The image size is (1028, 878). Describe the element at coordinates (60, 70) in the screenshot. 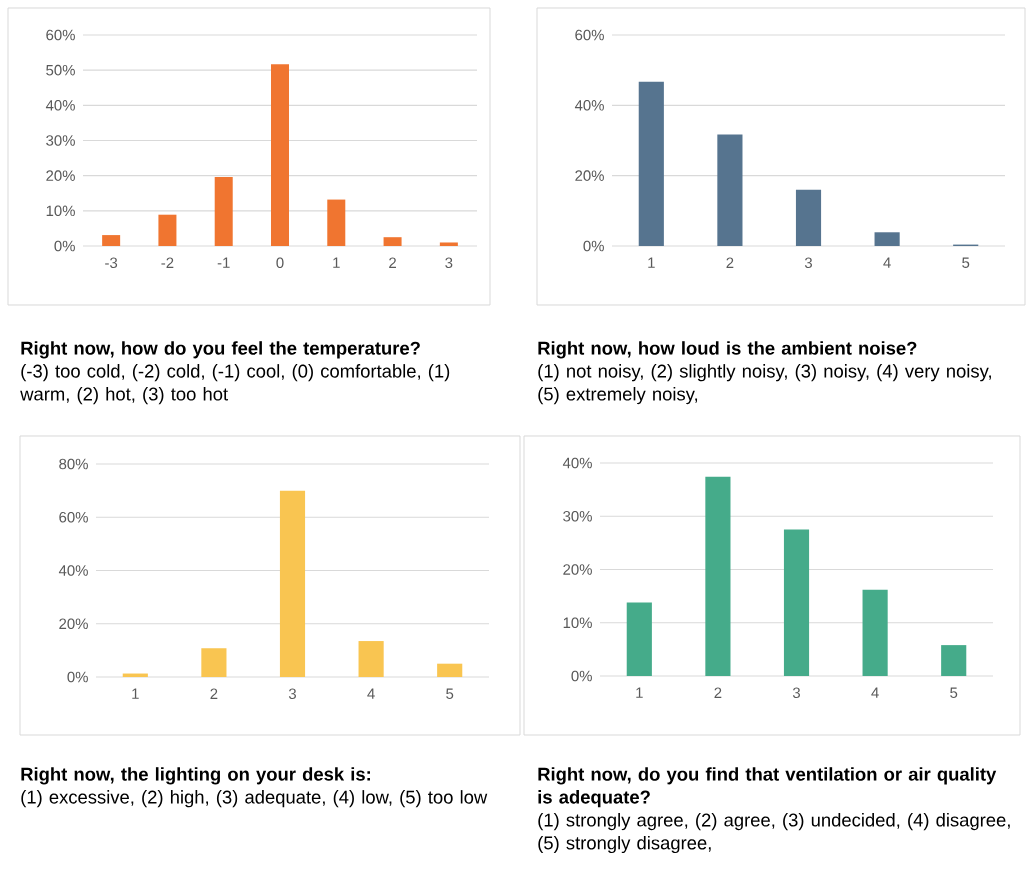

I see `y-tick-label: 50%` at that location.